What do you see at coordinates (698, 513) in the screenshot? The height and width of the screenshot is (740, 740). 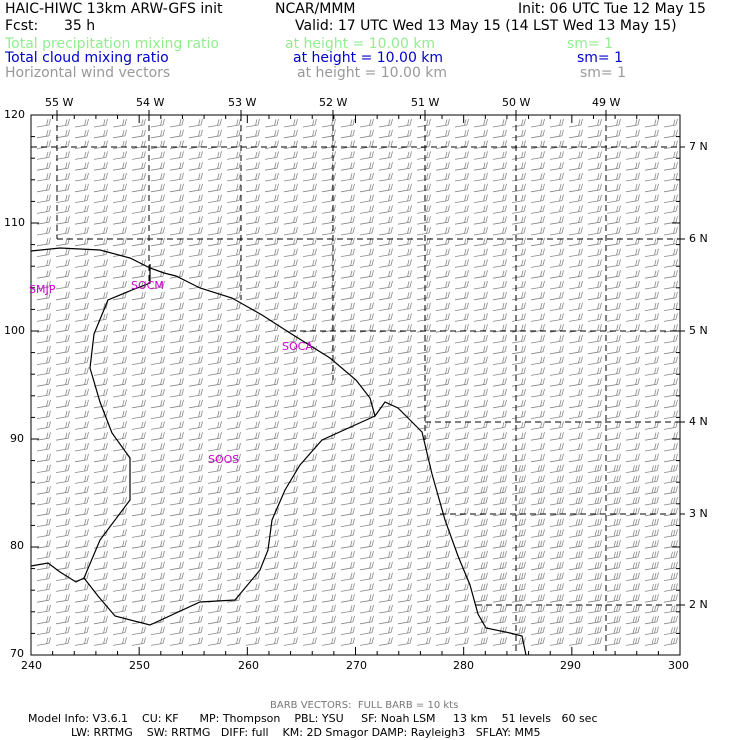 I see `lat-label-3n: 3 N` at bounding box center [698, 513].